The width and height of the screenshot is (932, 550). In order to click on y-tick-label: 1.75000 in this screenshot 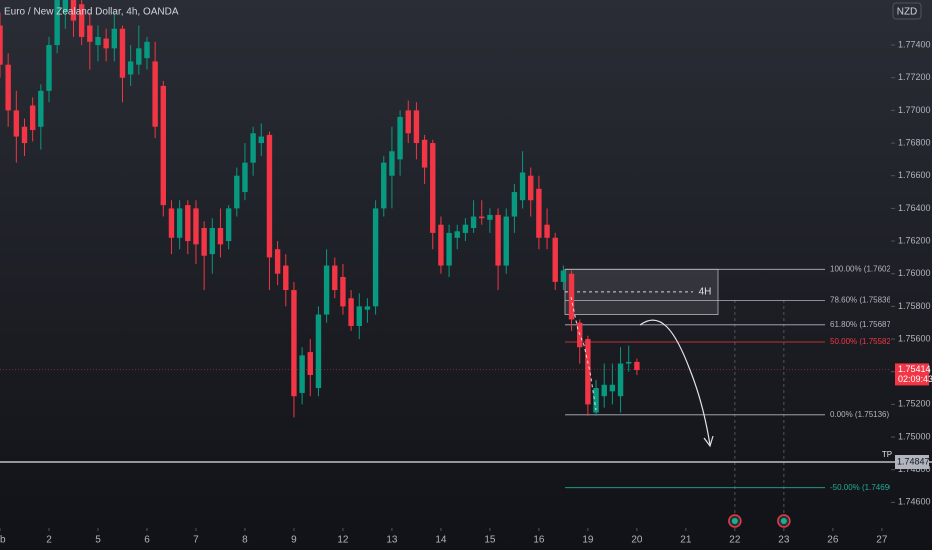, I will do `click(914, 436)`.